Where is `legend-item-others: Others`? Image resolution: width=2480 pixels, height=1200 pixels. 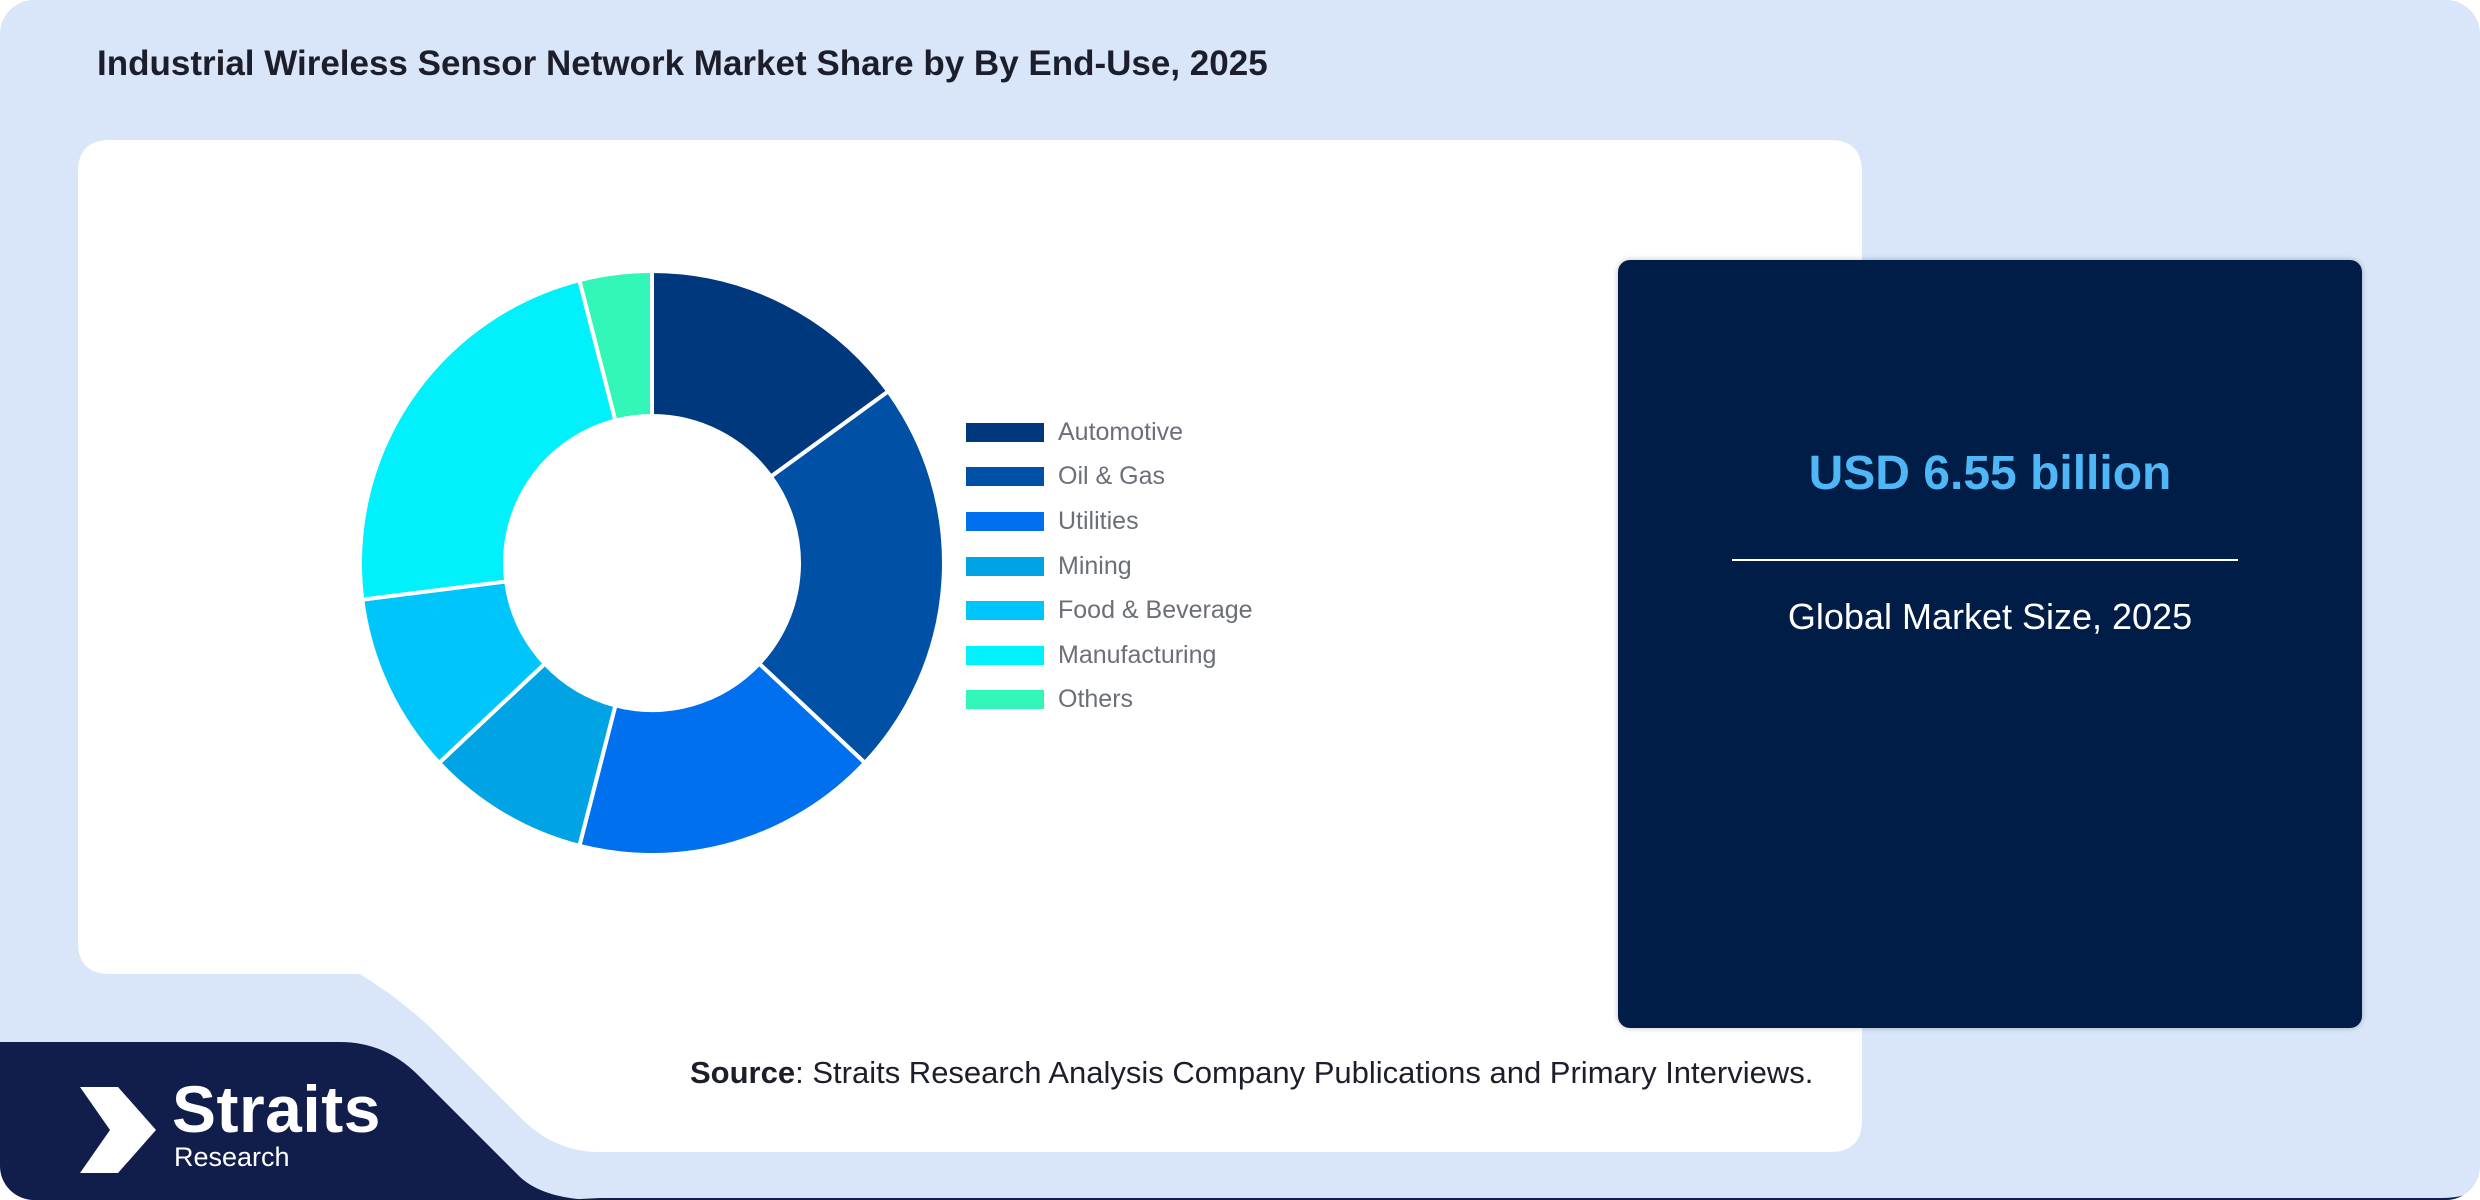
legend-item-others: Others is located at coordinates (1109, 700).